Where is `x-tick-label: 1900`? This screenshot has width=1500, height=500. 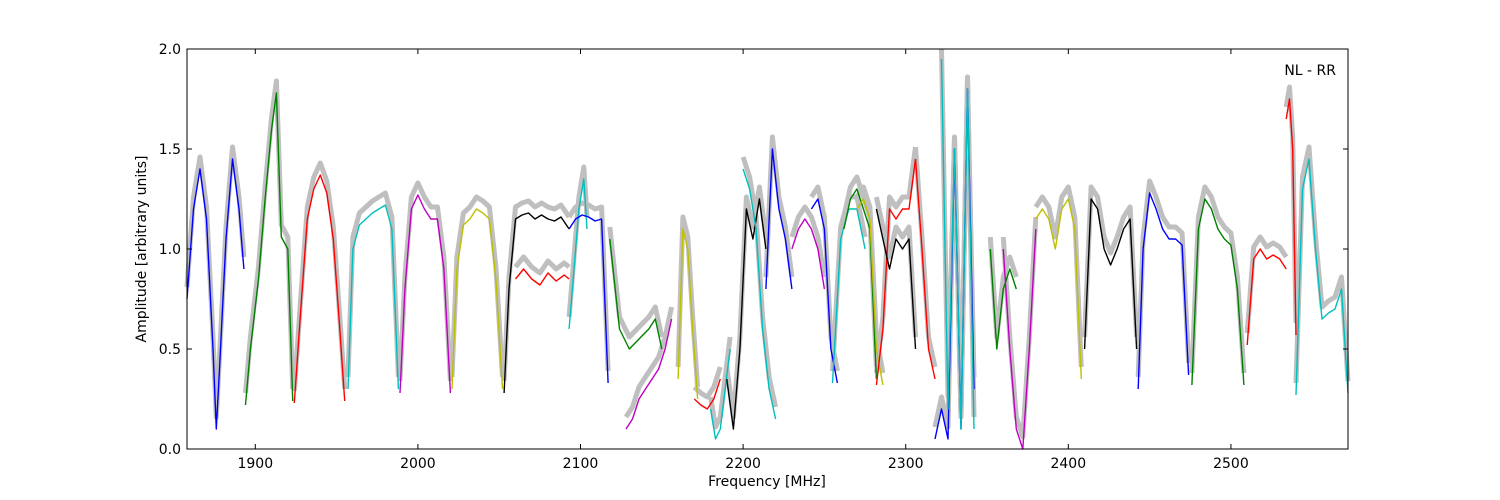 x-tick-label: 1900 is located at coordinates (255, 464).